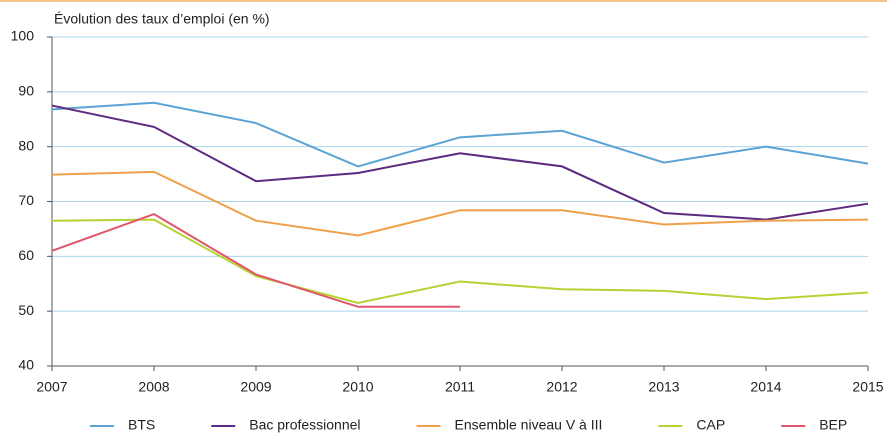 The image size is (887, 436). I want to click on y-tick-label: 60, so click(26, 255).